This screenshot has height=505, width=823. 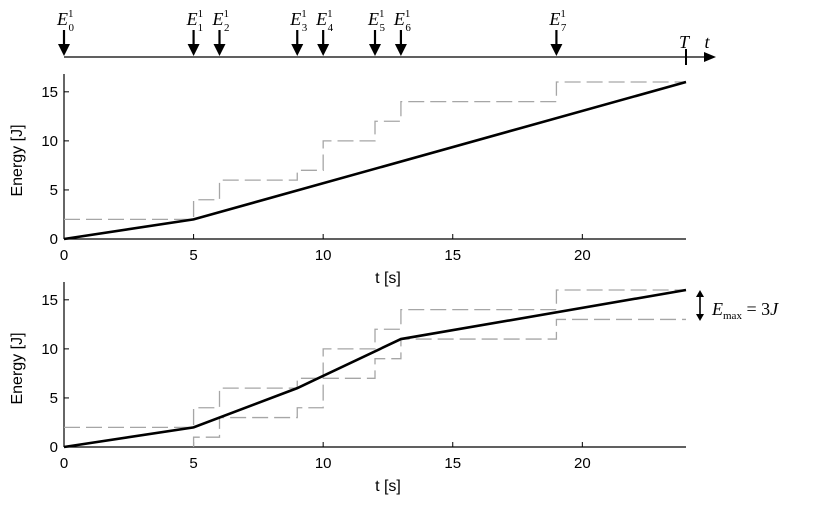 I want to click on emax-arrow-down, so click(x=700, y=317).